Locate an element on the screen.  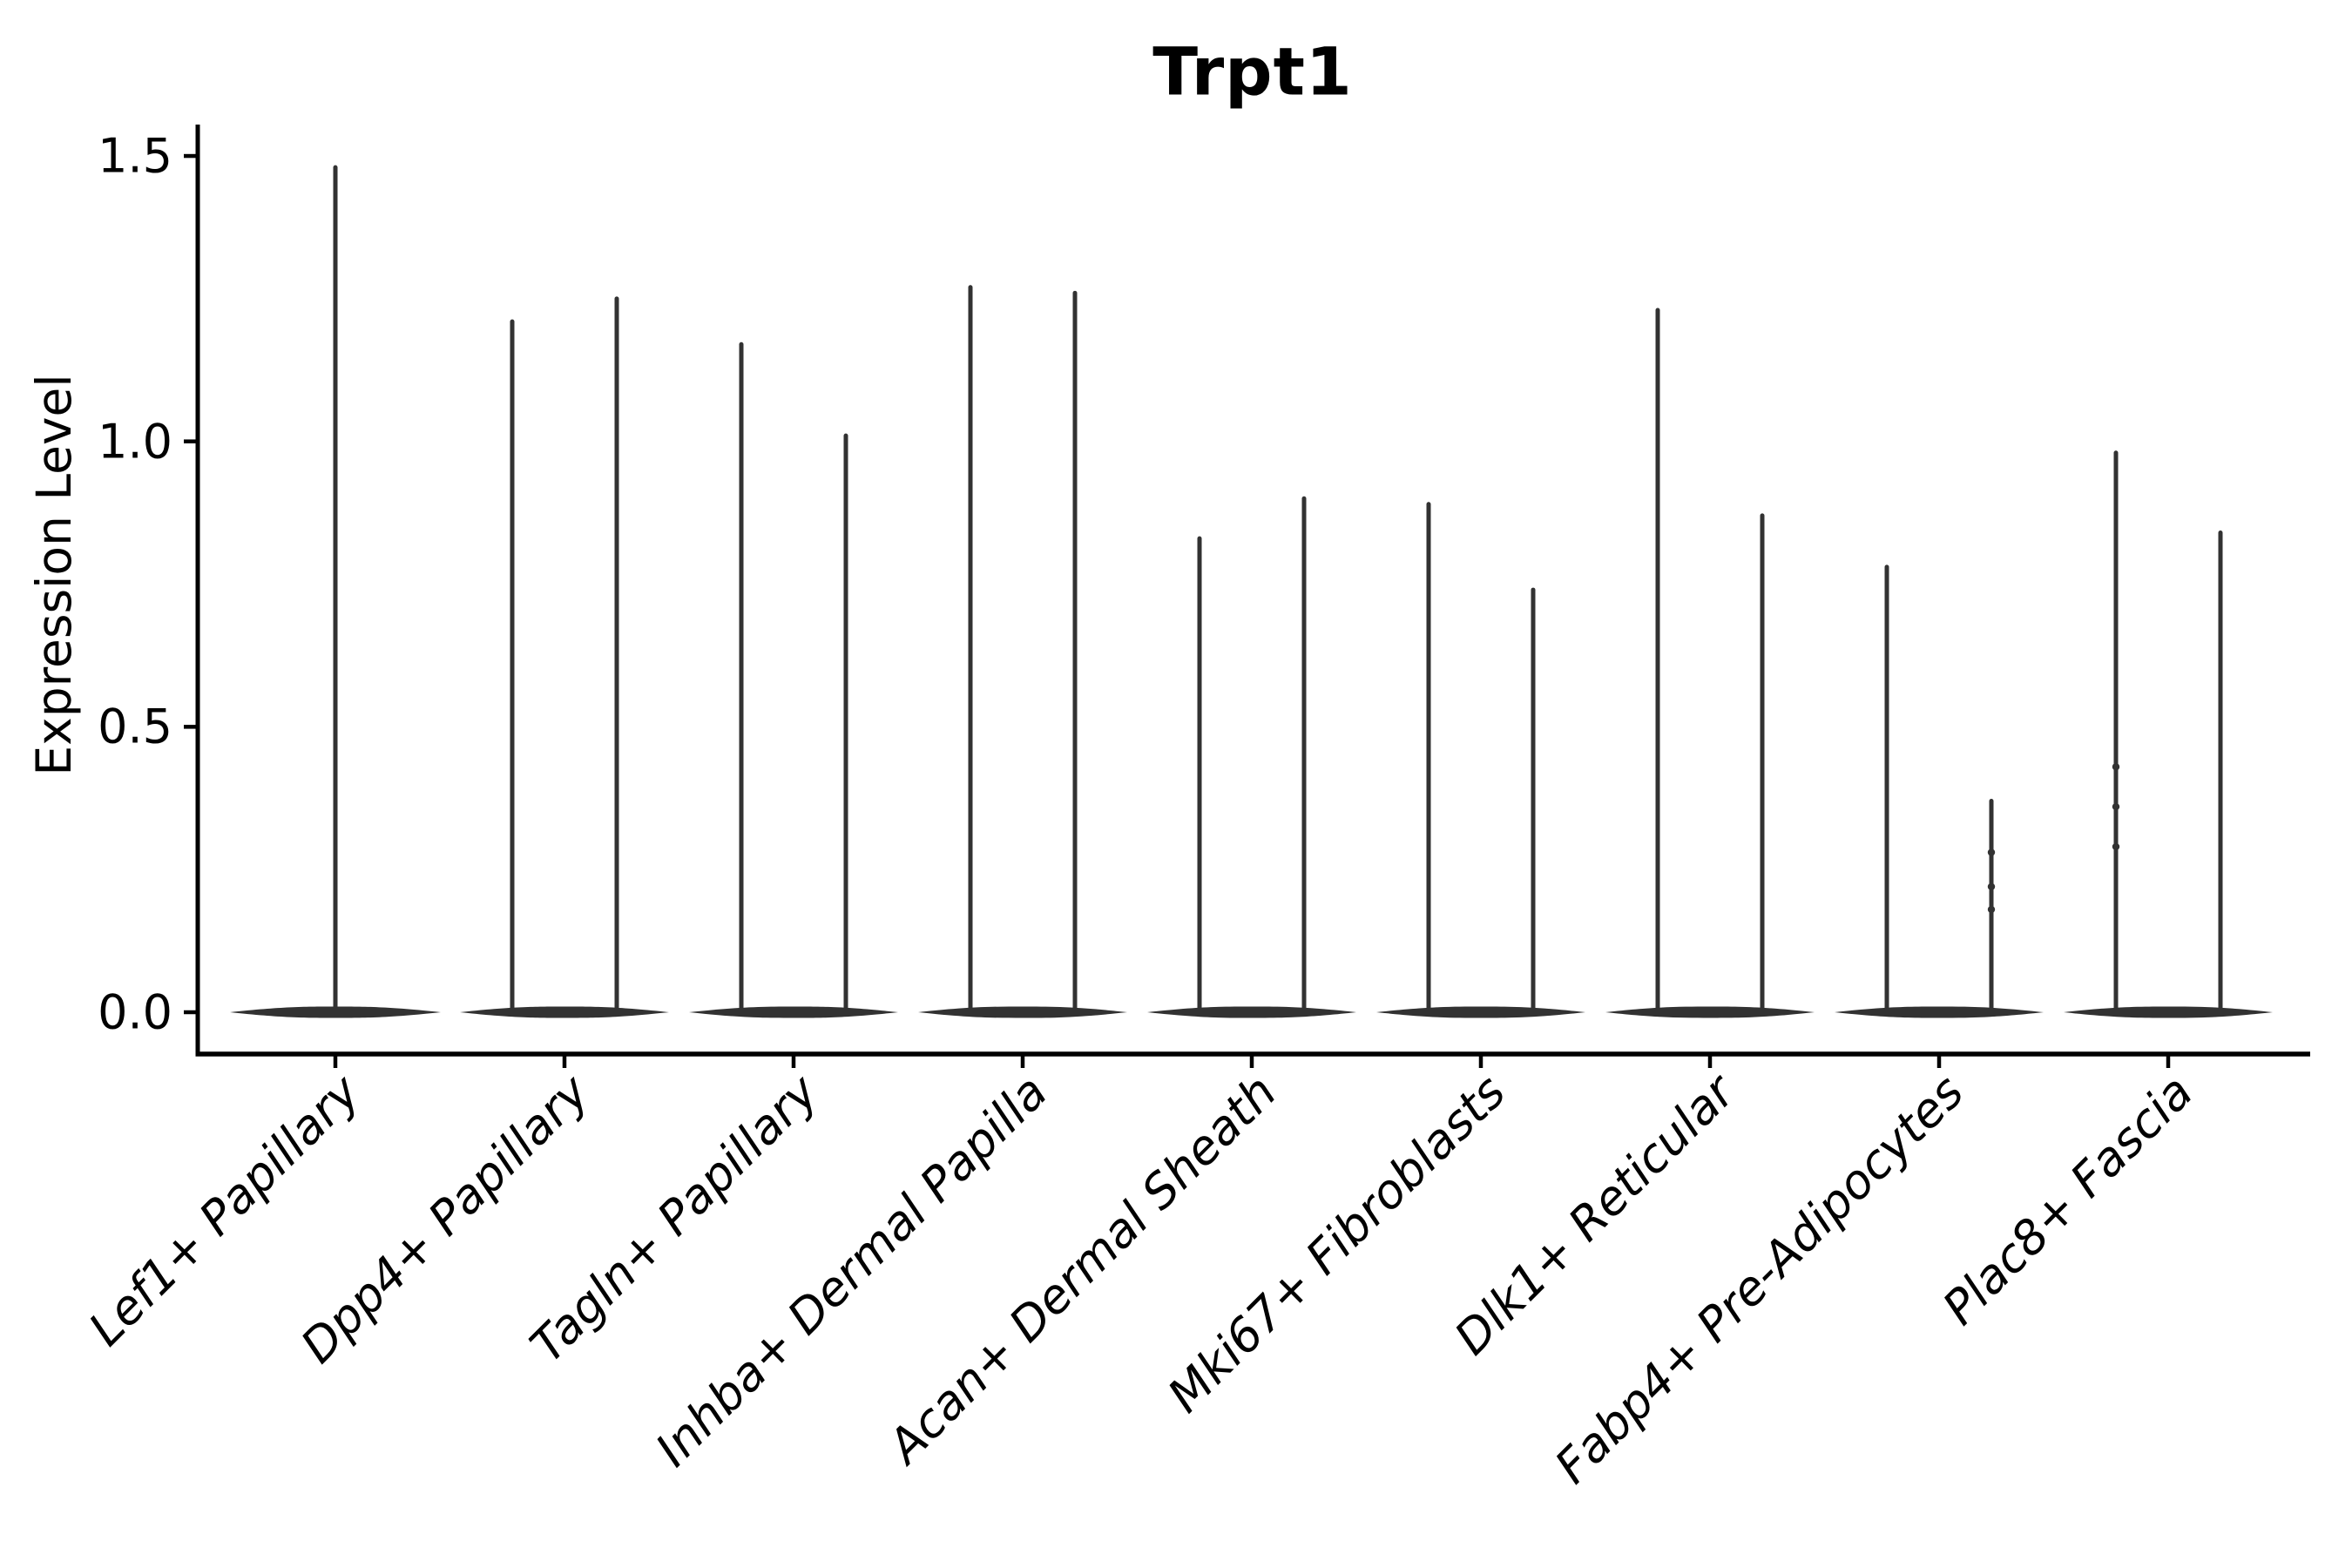
y-axis-label: Expression Level is located at coordinates (54, 575).